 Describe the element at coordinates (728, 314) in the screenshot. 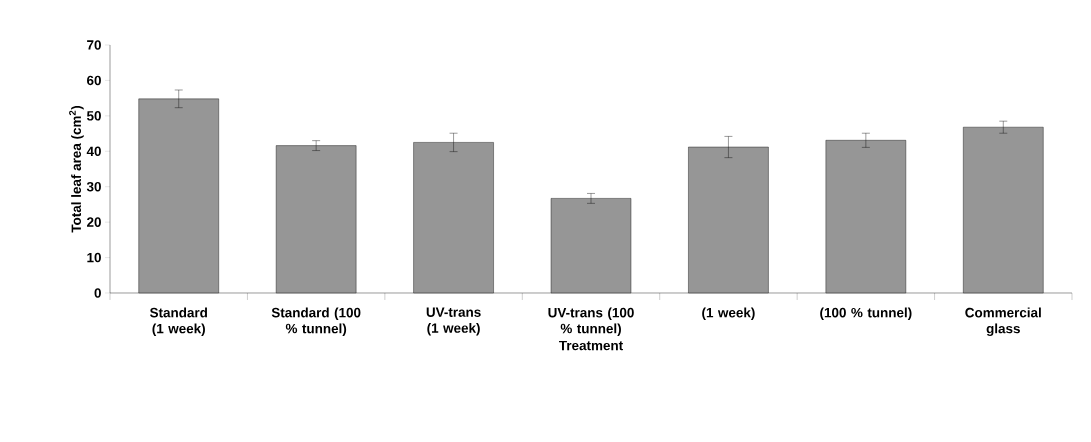

I see `x-tick-label: (1 week)` at that location.